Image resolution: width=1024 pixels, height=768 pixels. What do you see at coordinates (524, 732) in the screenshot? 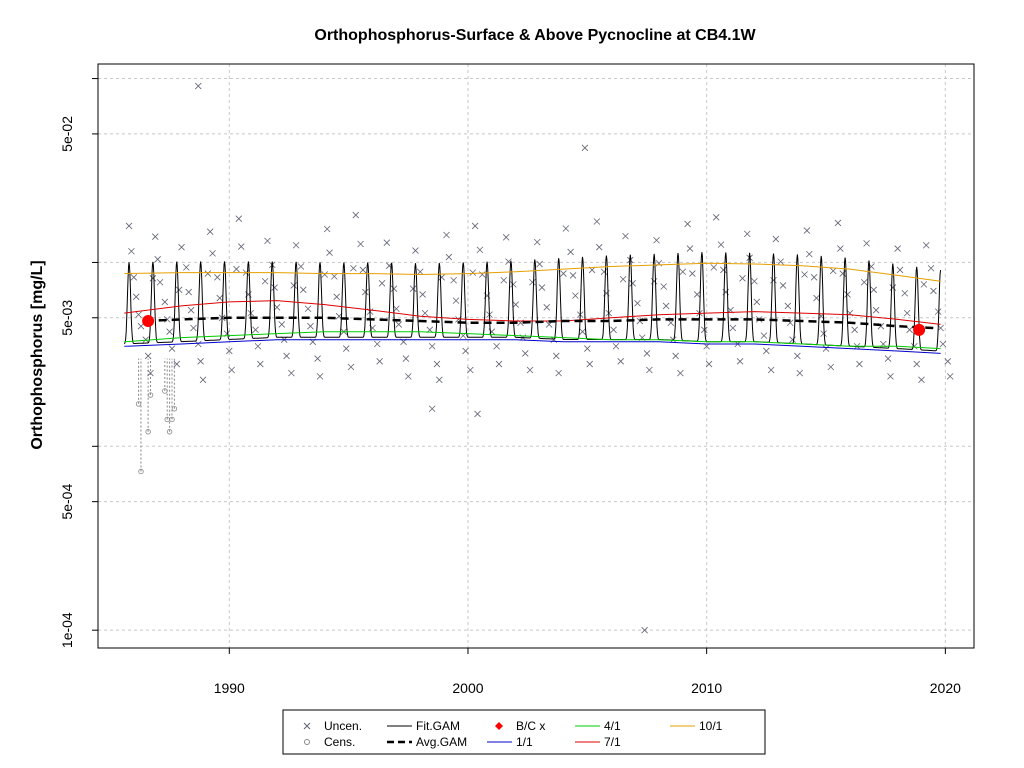
I see `legend-box` at bounding box center [524, 732].